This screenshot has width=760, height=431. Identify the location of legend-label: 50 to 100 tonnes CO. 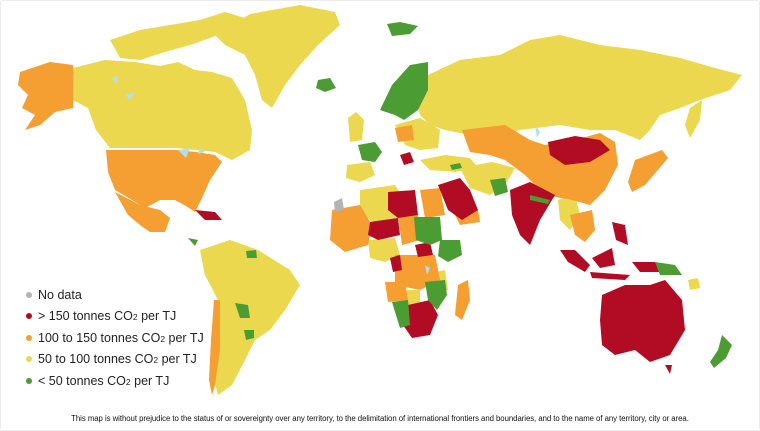
(96, 359).